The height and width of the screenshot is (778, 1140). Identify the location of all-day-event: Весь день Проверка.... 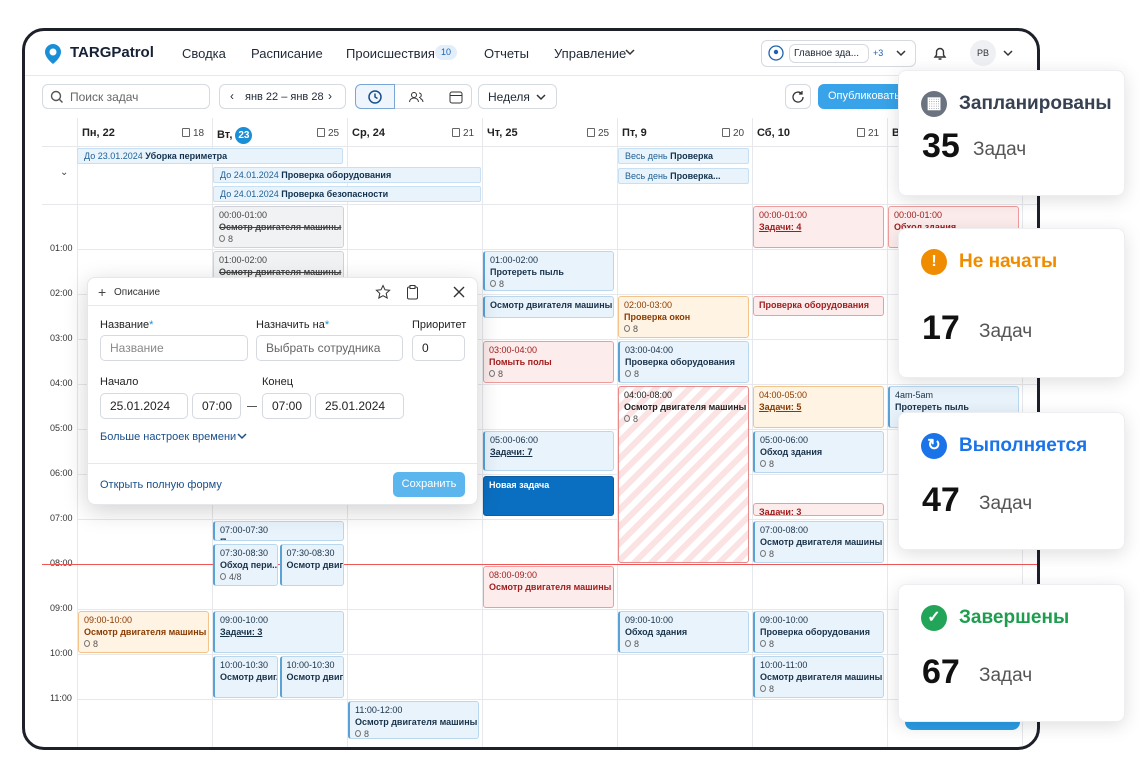
(683, 176).